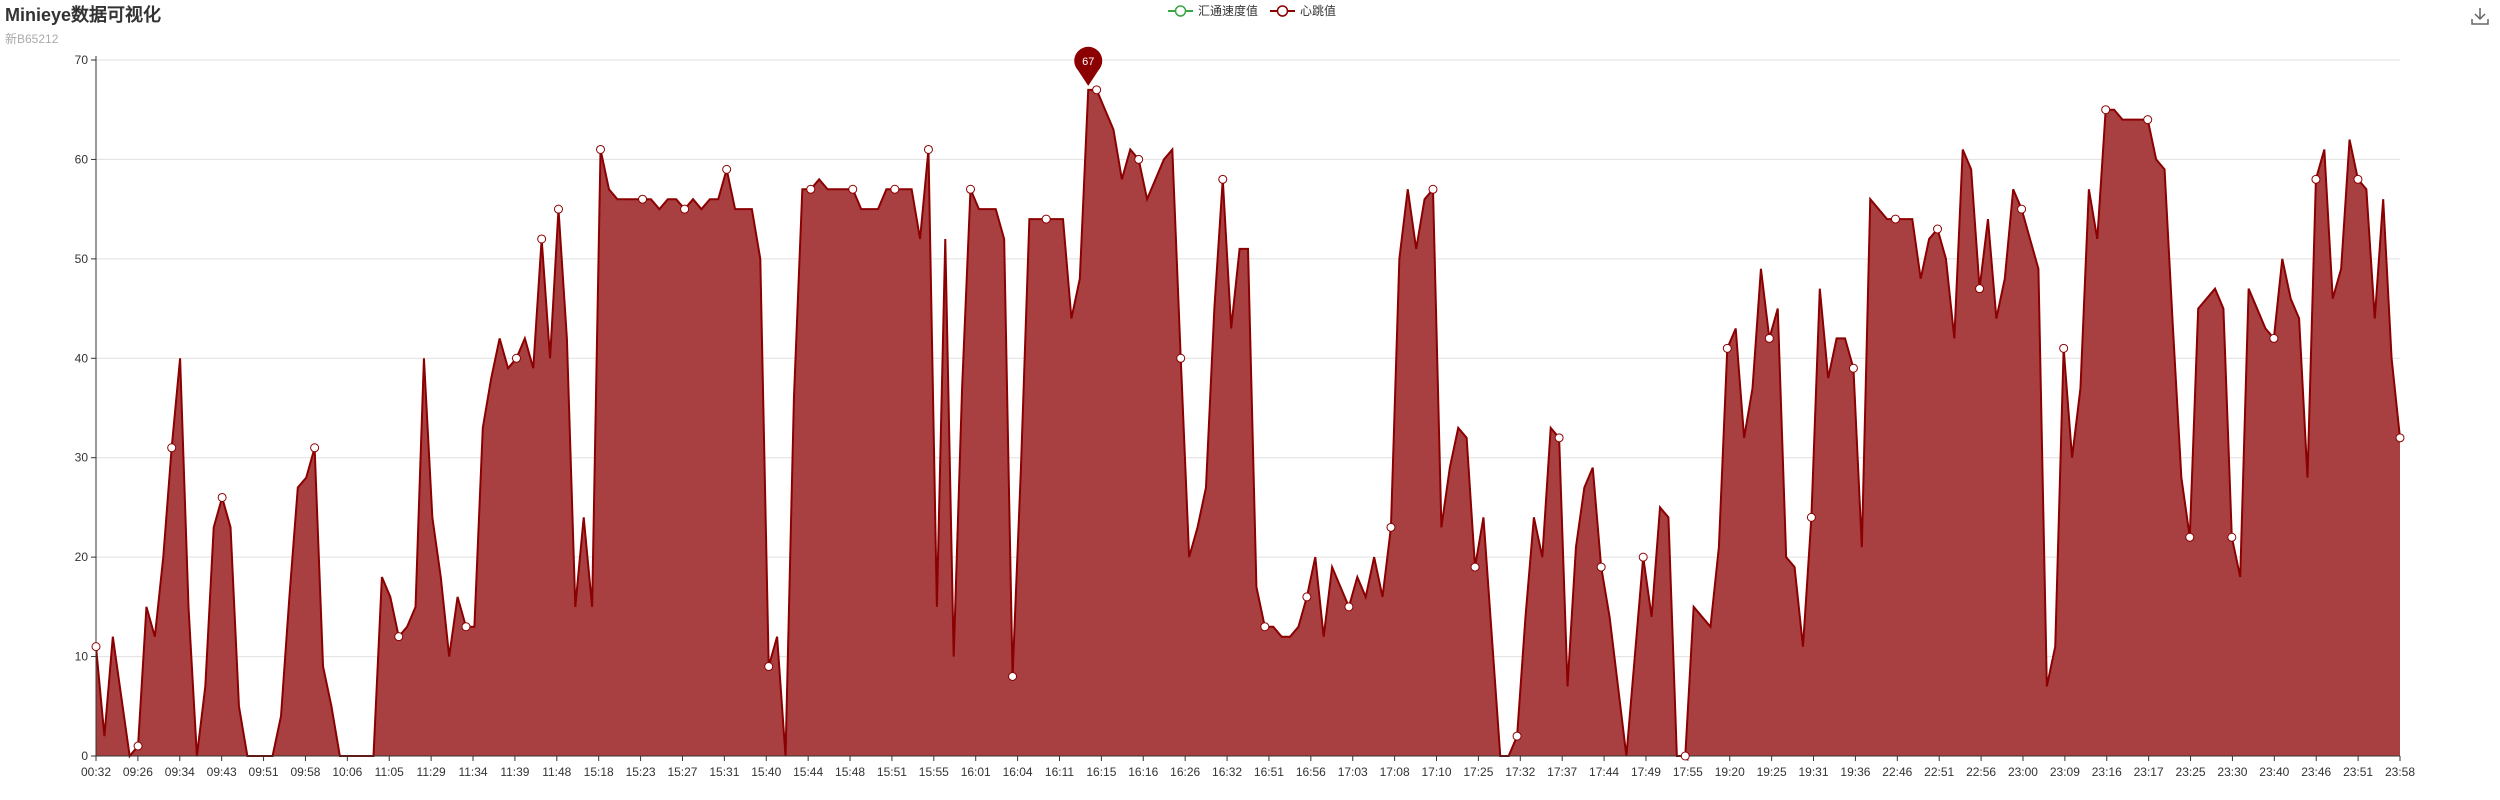 This screenshot has width=2500, height=800. Describe the element at coordinates (32, 39) in the screenshot. I see `page-subtitle: 新B65212` at that location.